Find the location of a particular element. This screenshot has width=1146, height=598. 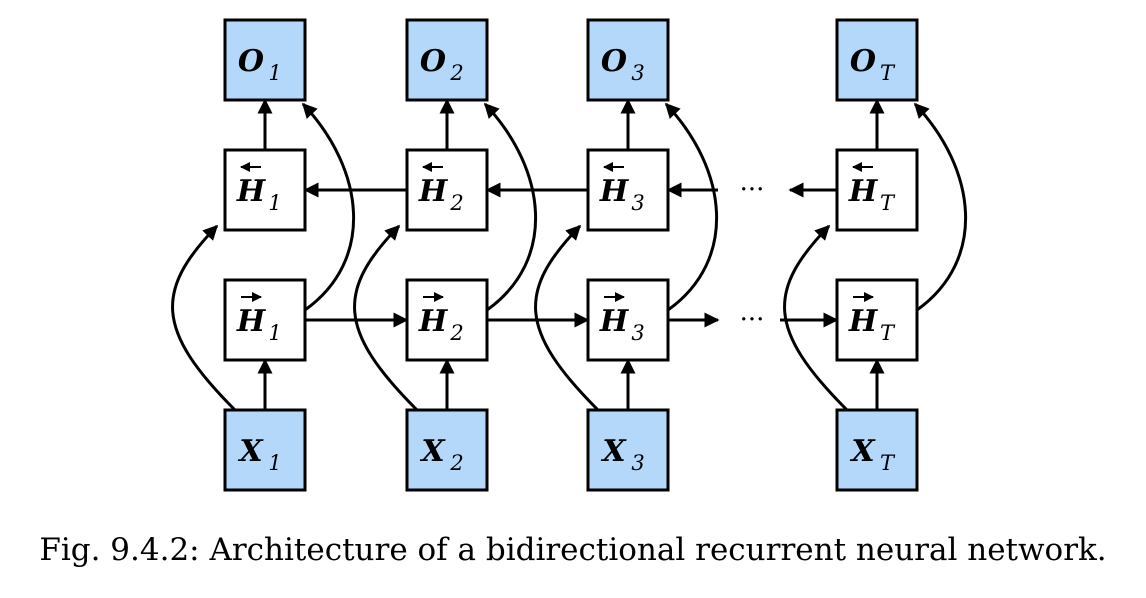

input-subscript: 2 is located at coordinates (456, 463).